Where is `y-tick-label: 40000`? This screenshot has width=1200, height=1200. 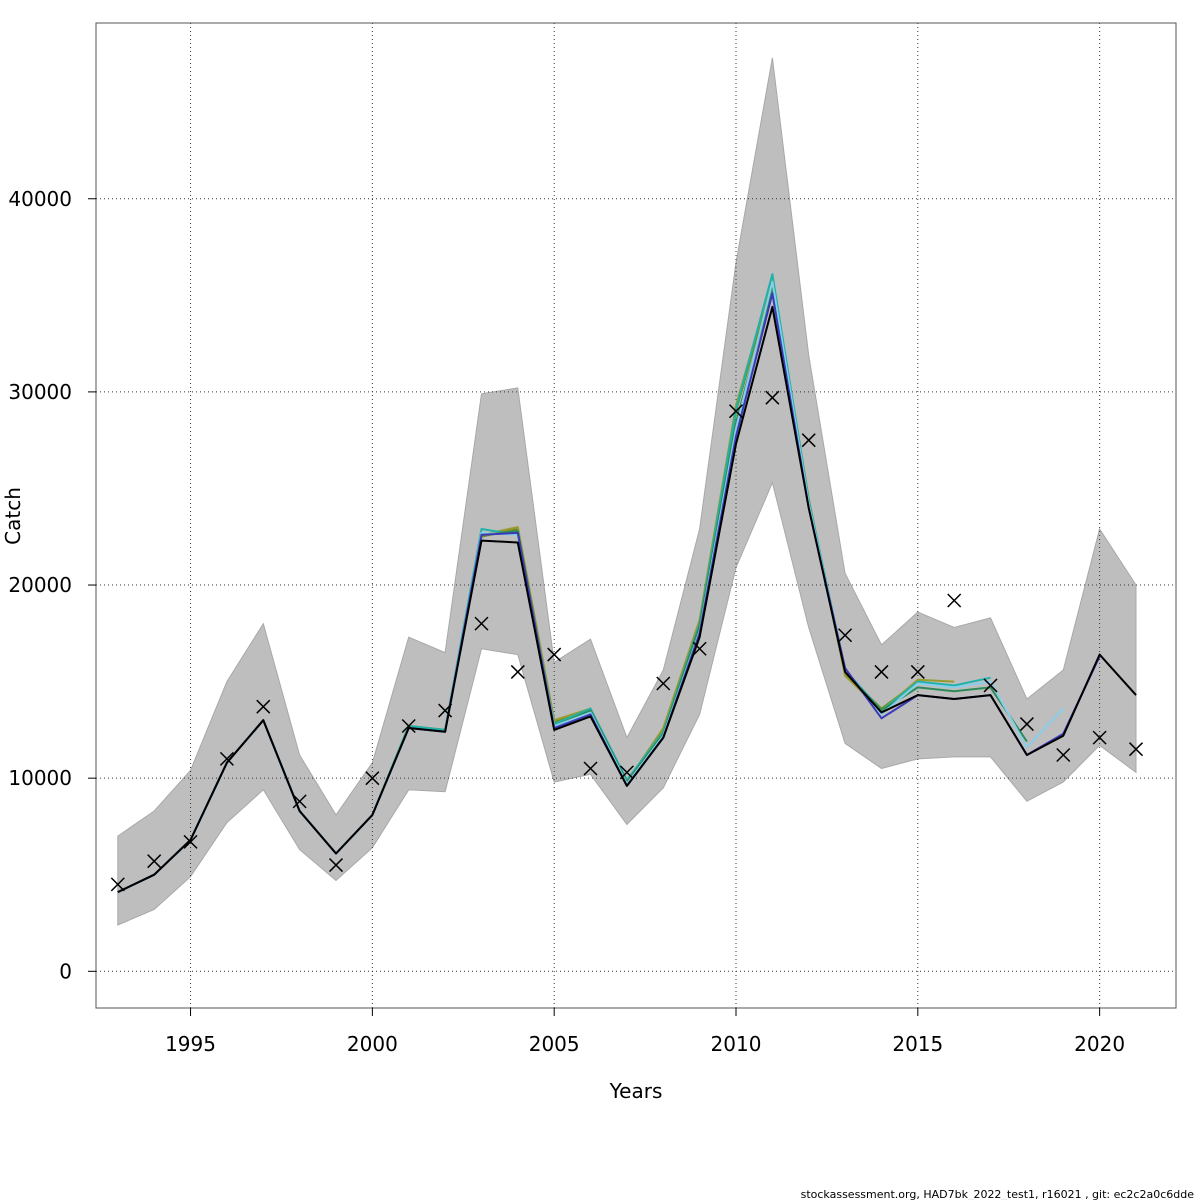 y-tick-label: 40000 is located at coordinates (40, 199).